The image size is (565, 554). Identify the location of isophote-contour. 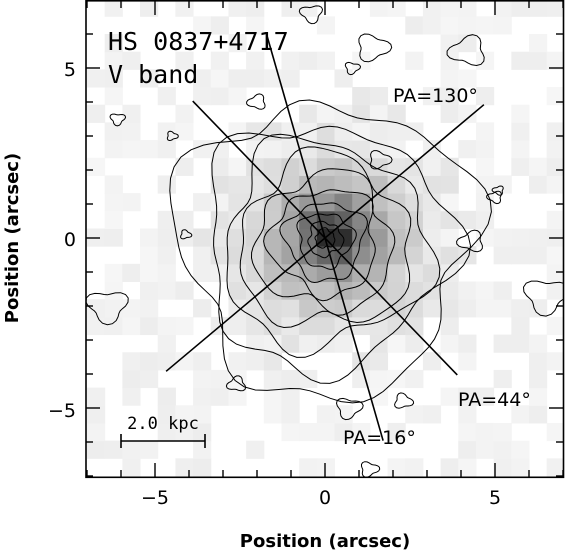
(326, 239).